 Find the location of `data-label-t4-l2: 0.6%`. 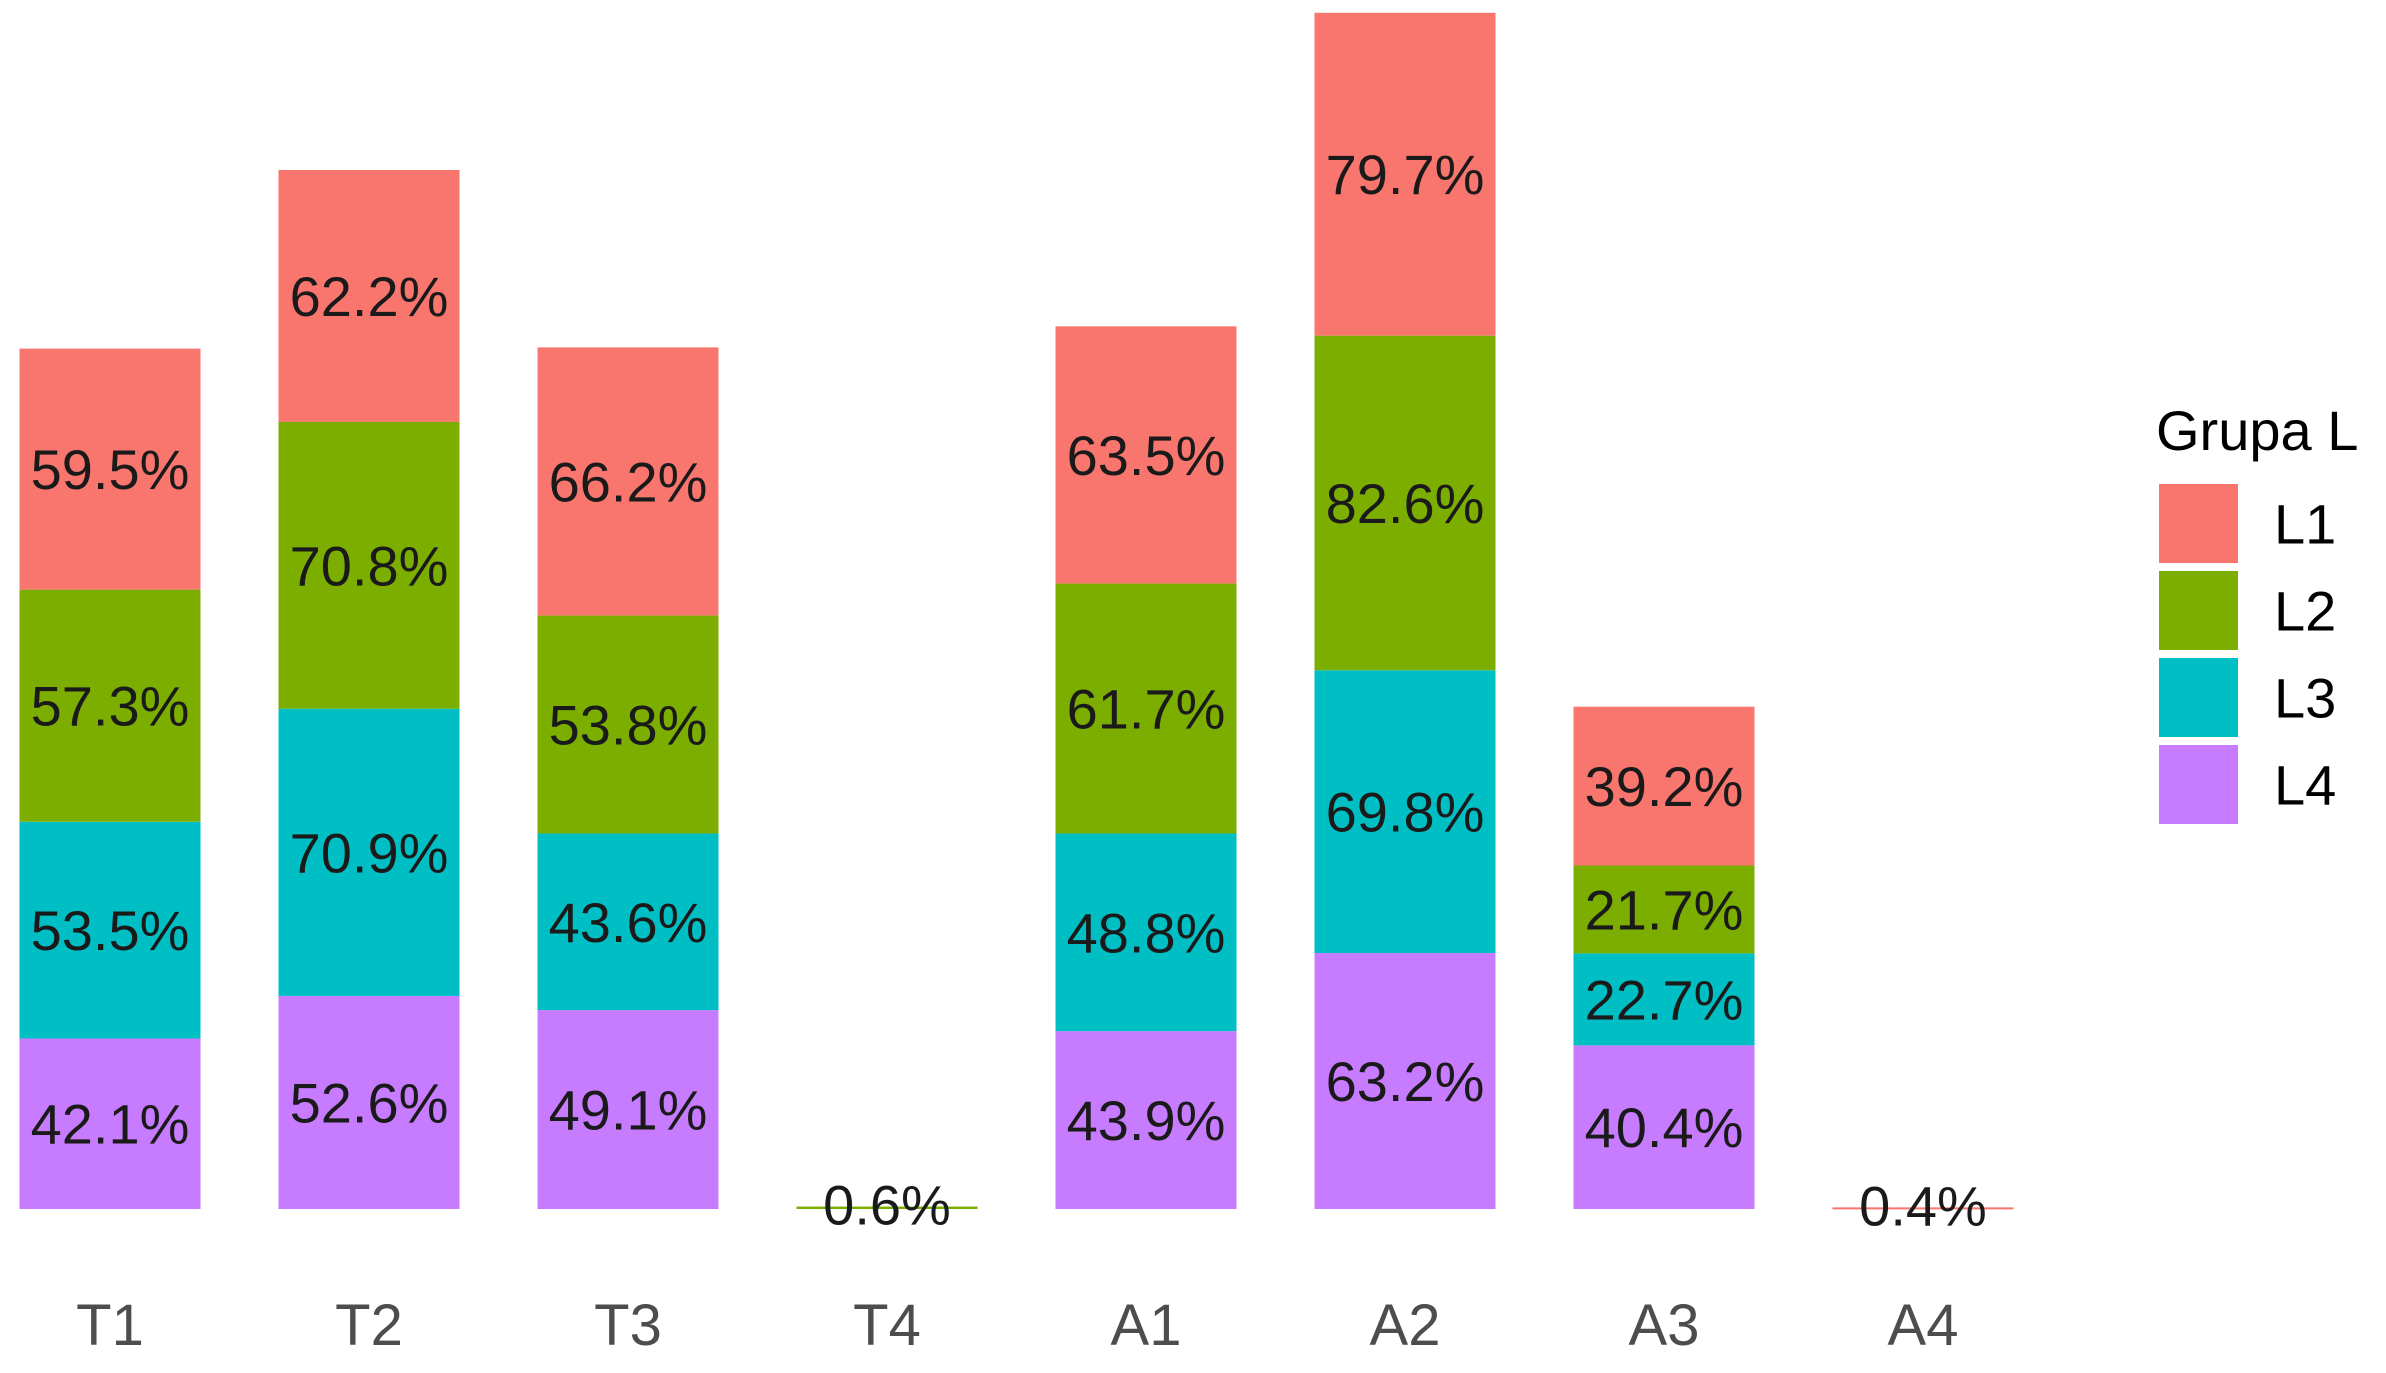

data-label-t4-l2: 0.6% is located at coordinates (887, 1205).